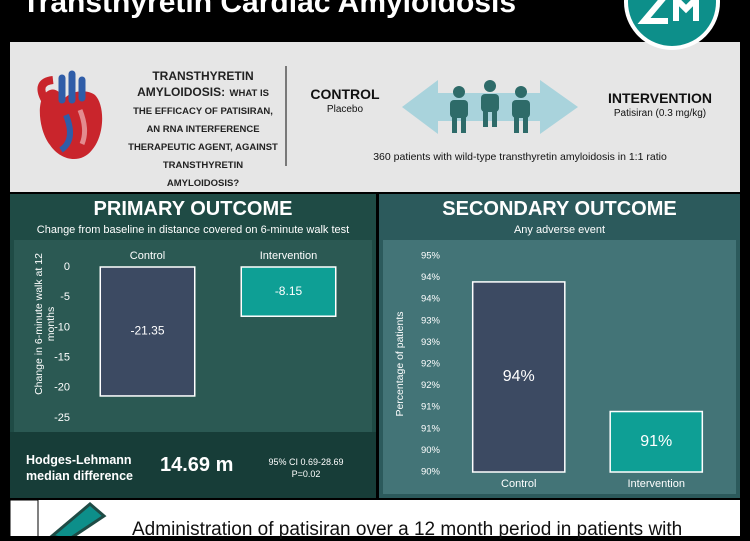  Describe the element at coordinates (193, 209) in the screenshot. I see `chart-title: PRIMARY OUTCOME` at that location.